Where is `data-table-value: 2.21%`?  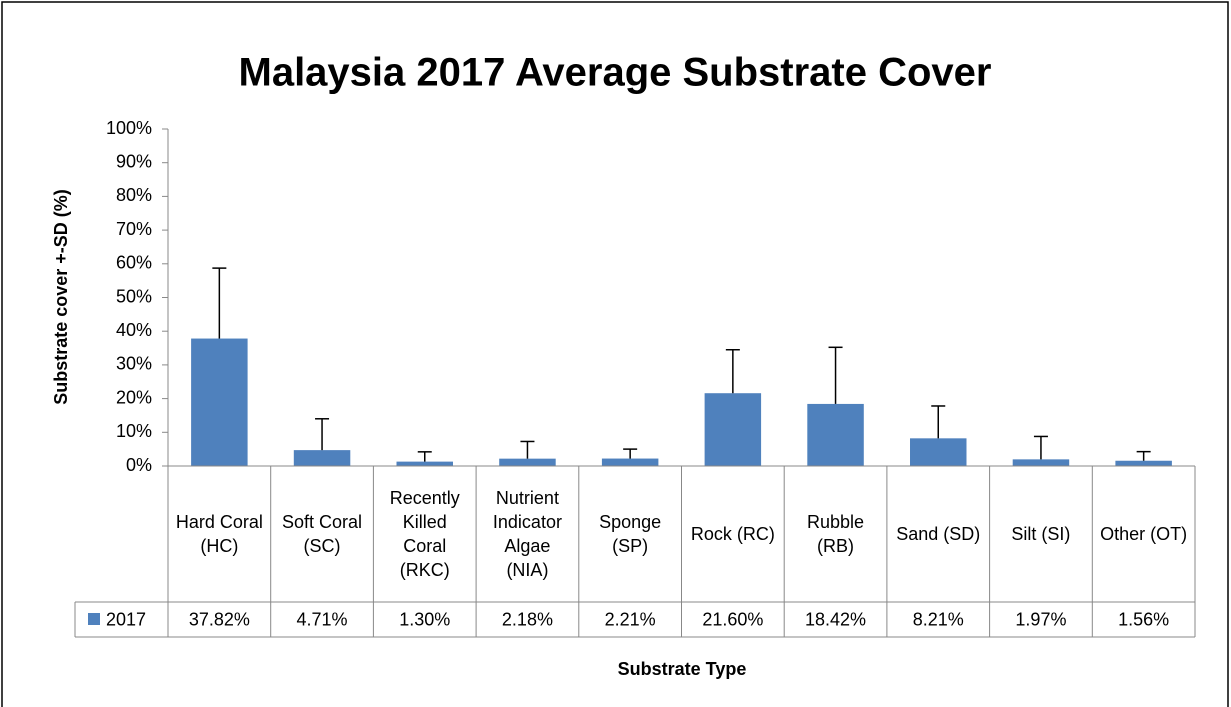
data-table-value: 2.21% is located at coordinates (630, 619).